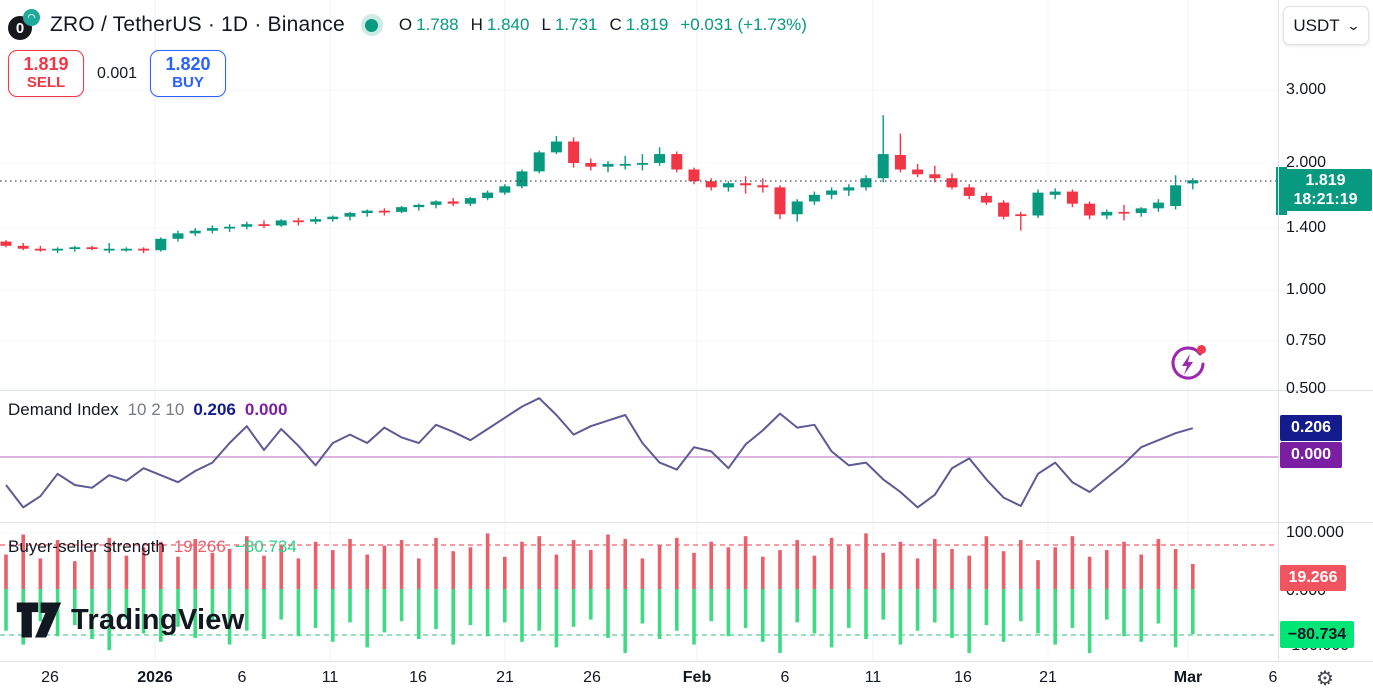 This screenshot has width=1373, height=694. What do you see at coordinates (1201, 349) in the screenshot?
I see `notification-dot` at bounding box center [1201, 349].